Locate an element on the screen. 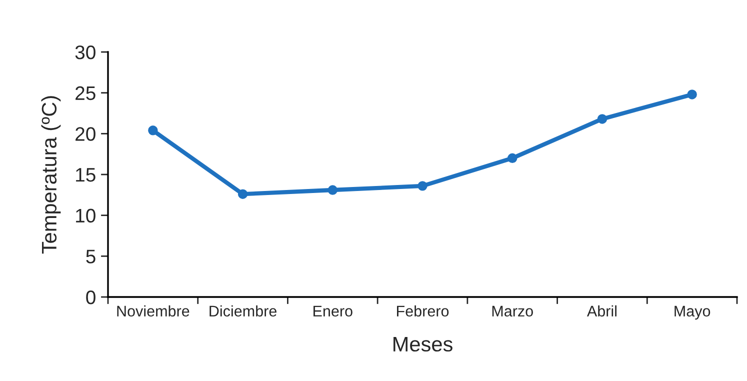  x-axis-title: Meses is located at coordinates (423, 344).